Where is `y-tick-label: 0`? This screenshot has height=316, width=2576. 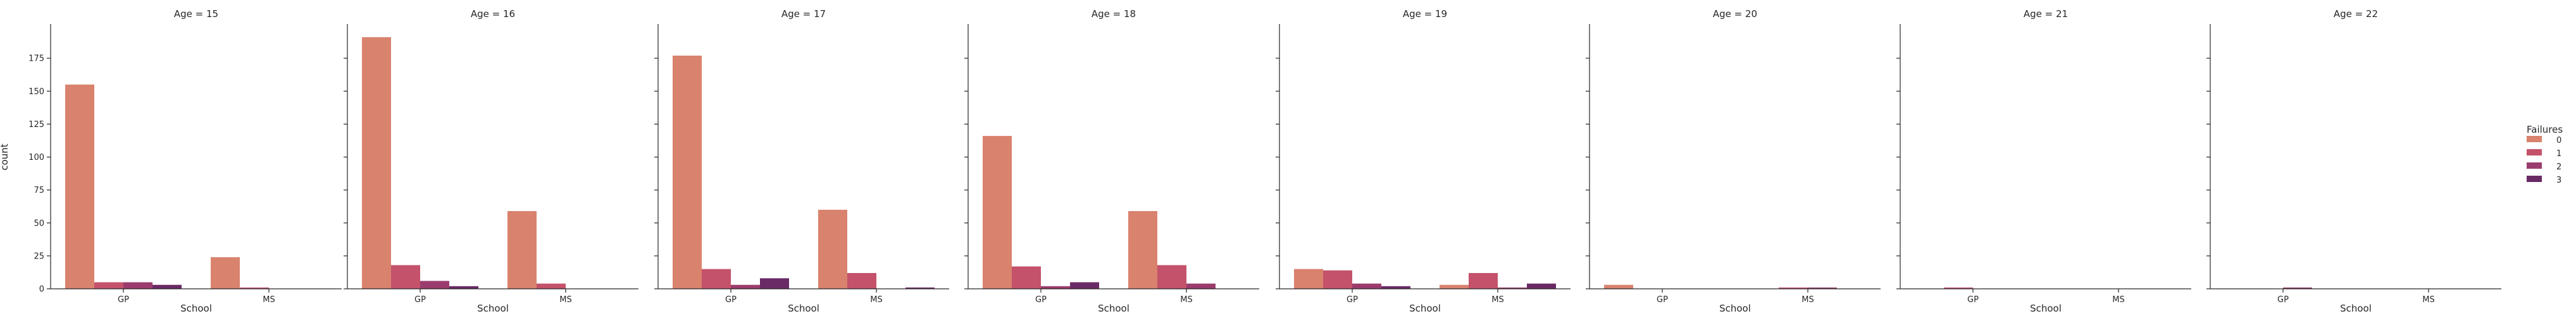
y-tick-label: 0 is located at coordinates (42, 290).